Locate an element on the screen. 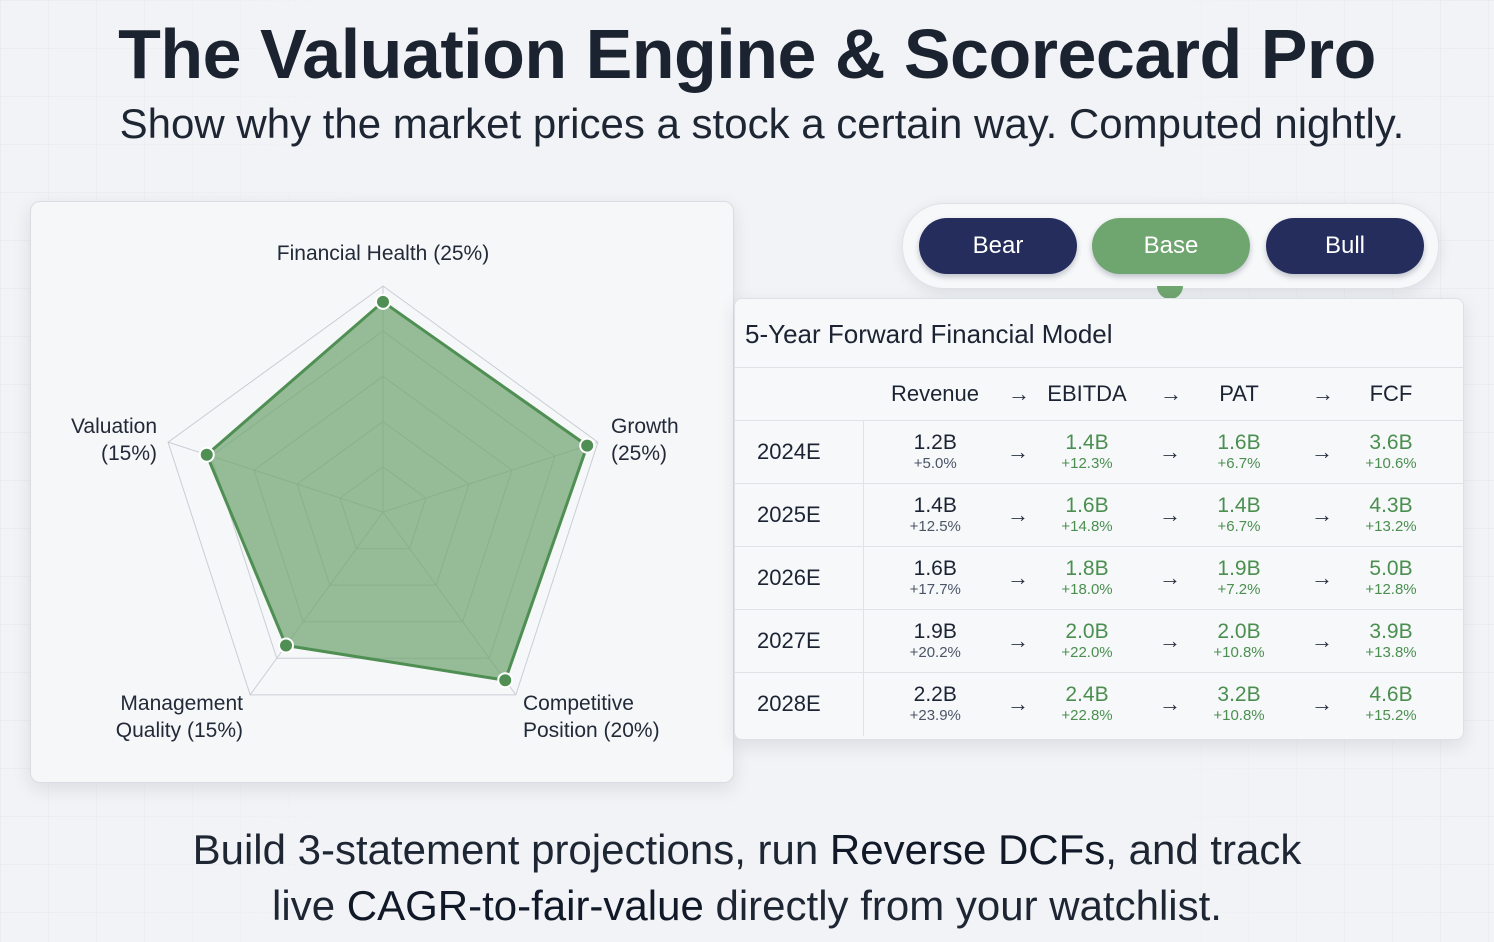 The height and width of the screenshot is (942, 1494). fcf-growth: +13.8% is located at coordinates (1391, 652).